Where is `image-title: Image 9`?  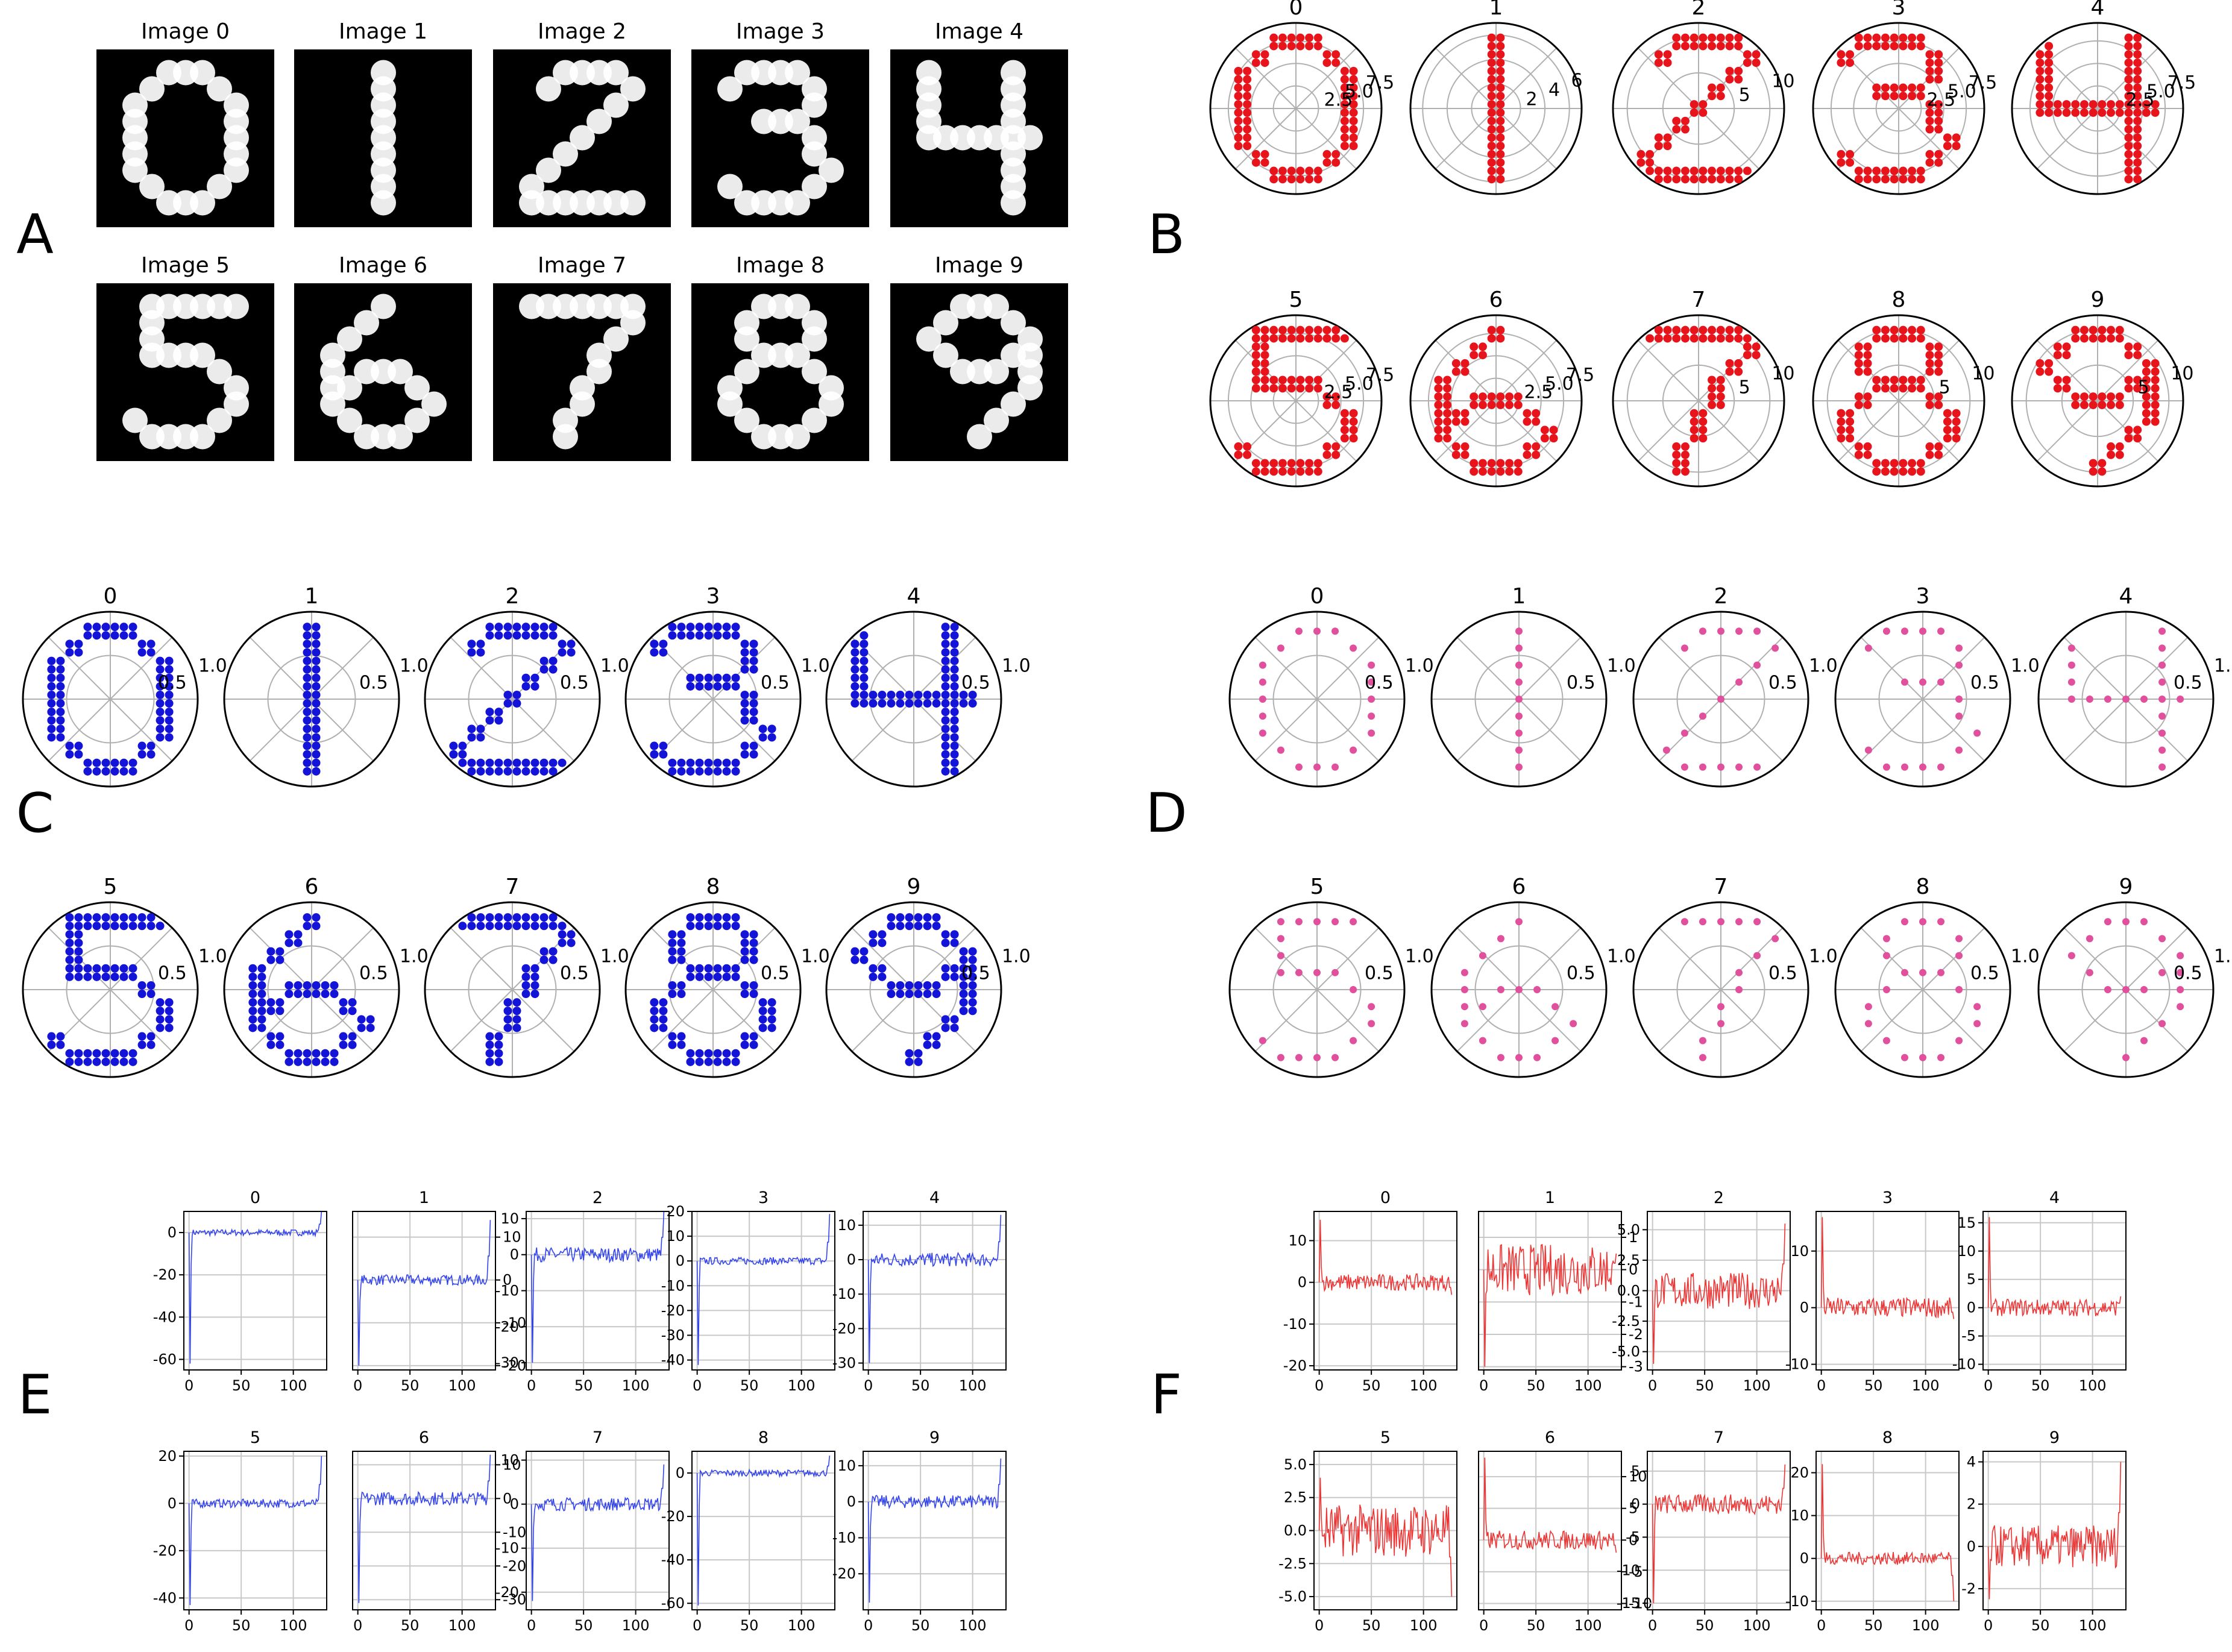
image-title: Image 9 is located at coordinates (979, 265).